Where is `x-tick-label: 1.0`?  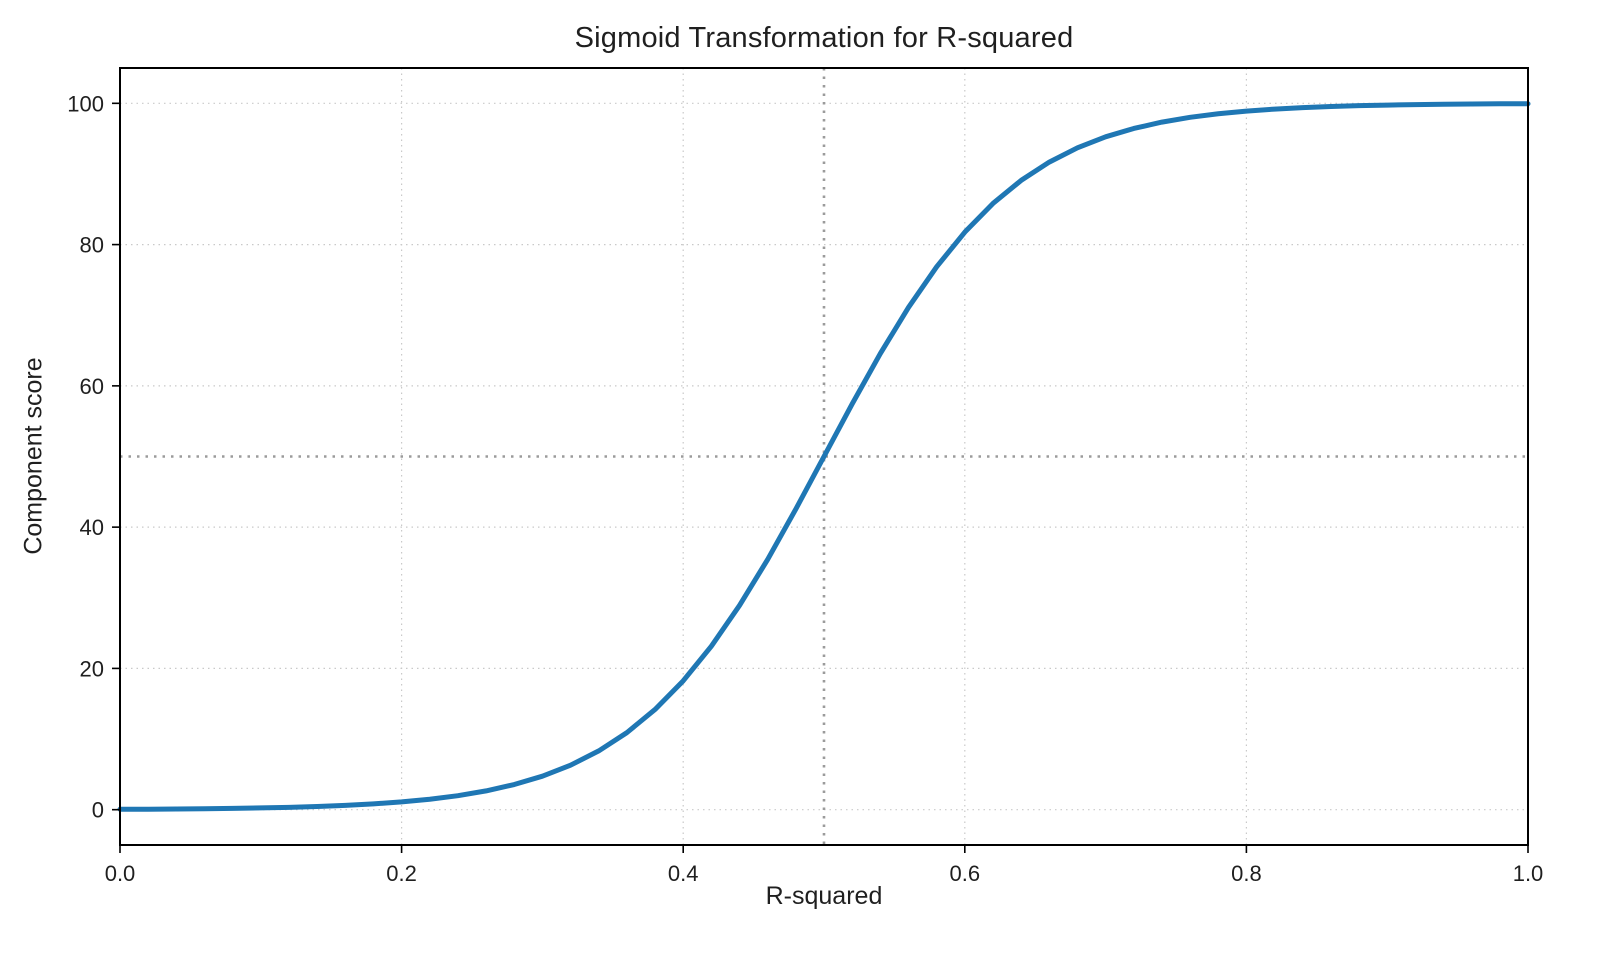 x-tick-label: 1.0 is located at coordinates (1528, 873).